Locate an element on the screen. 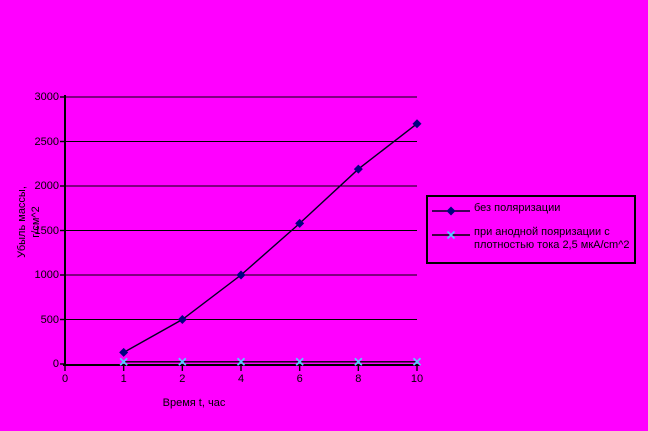 This screenshot has height=431, width=648. x-tick-label: 1 is located at coordinates (123, 379).